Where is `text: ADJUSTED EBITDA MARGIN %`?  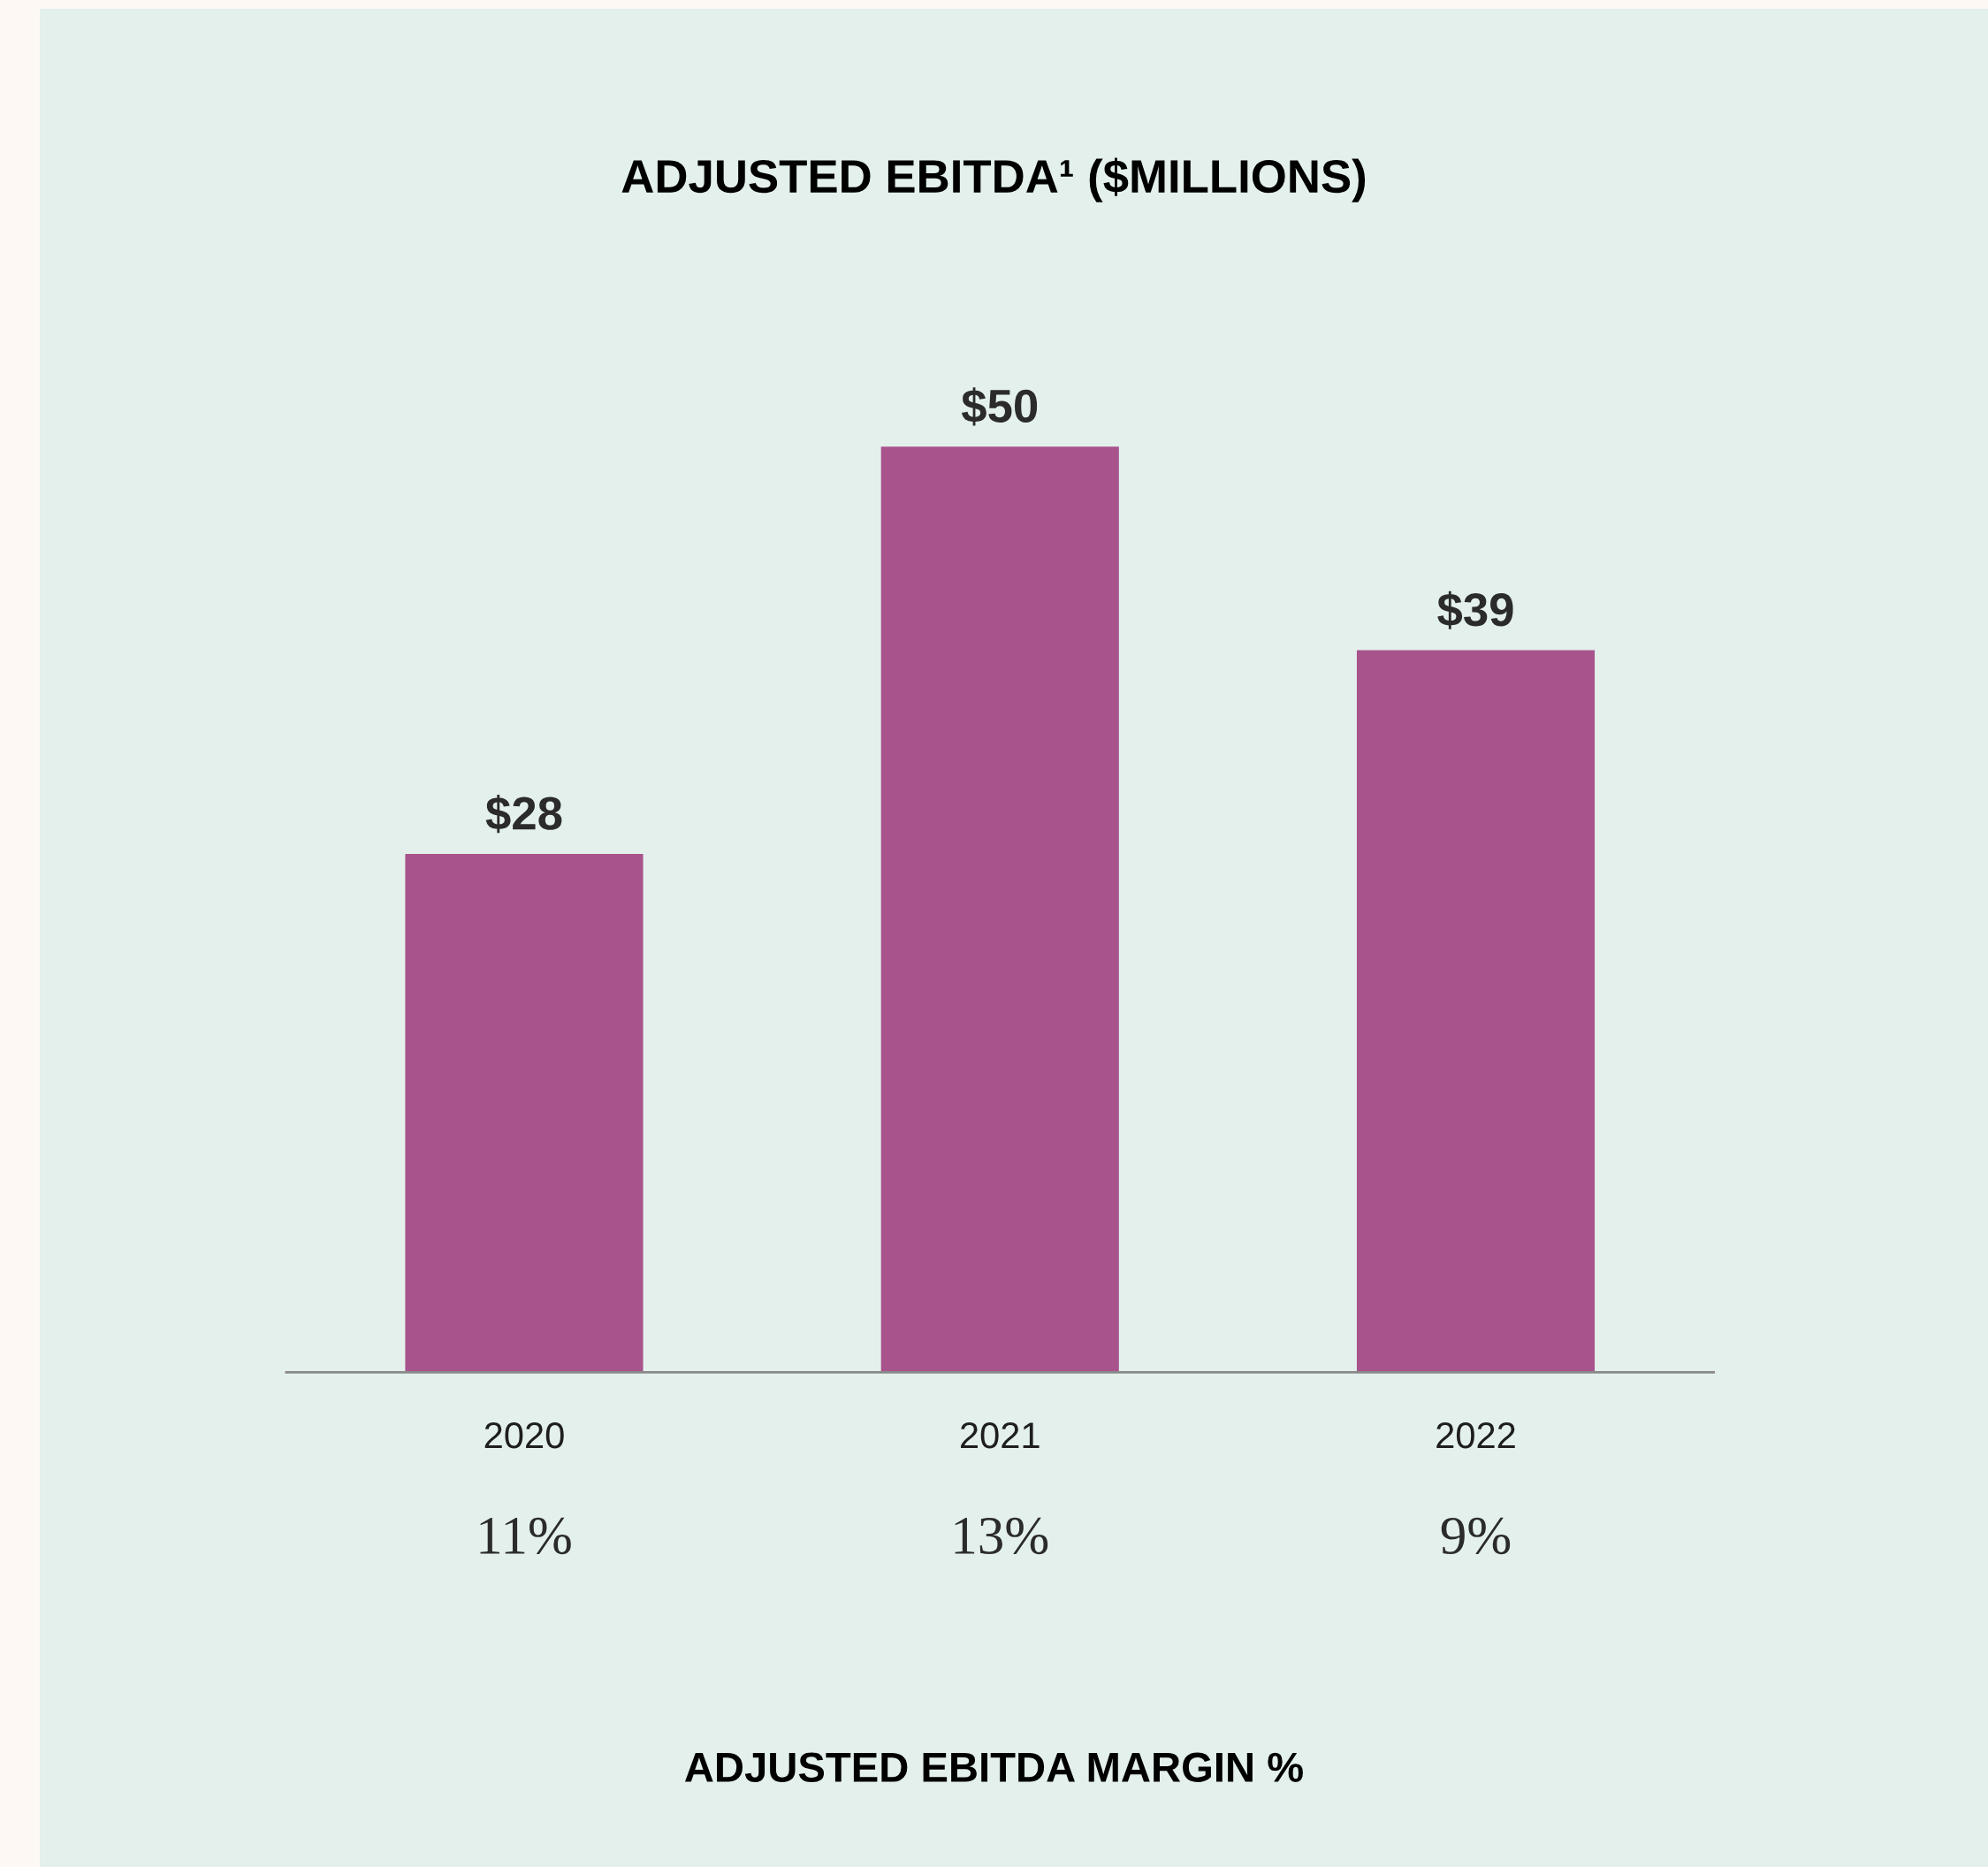
text: ADJUSTED EBITDA MARGIN % is located at coordinates (994, 1767).